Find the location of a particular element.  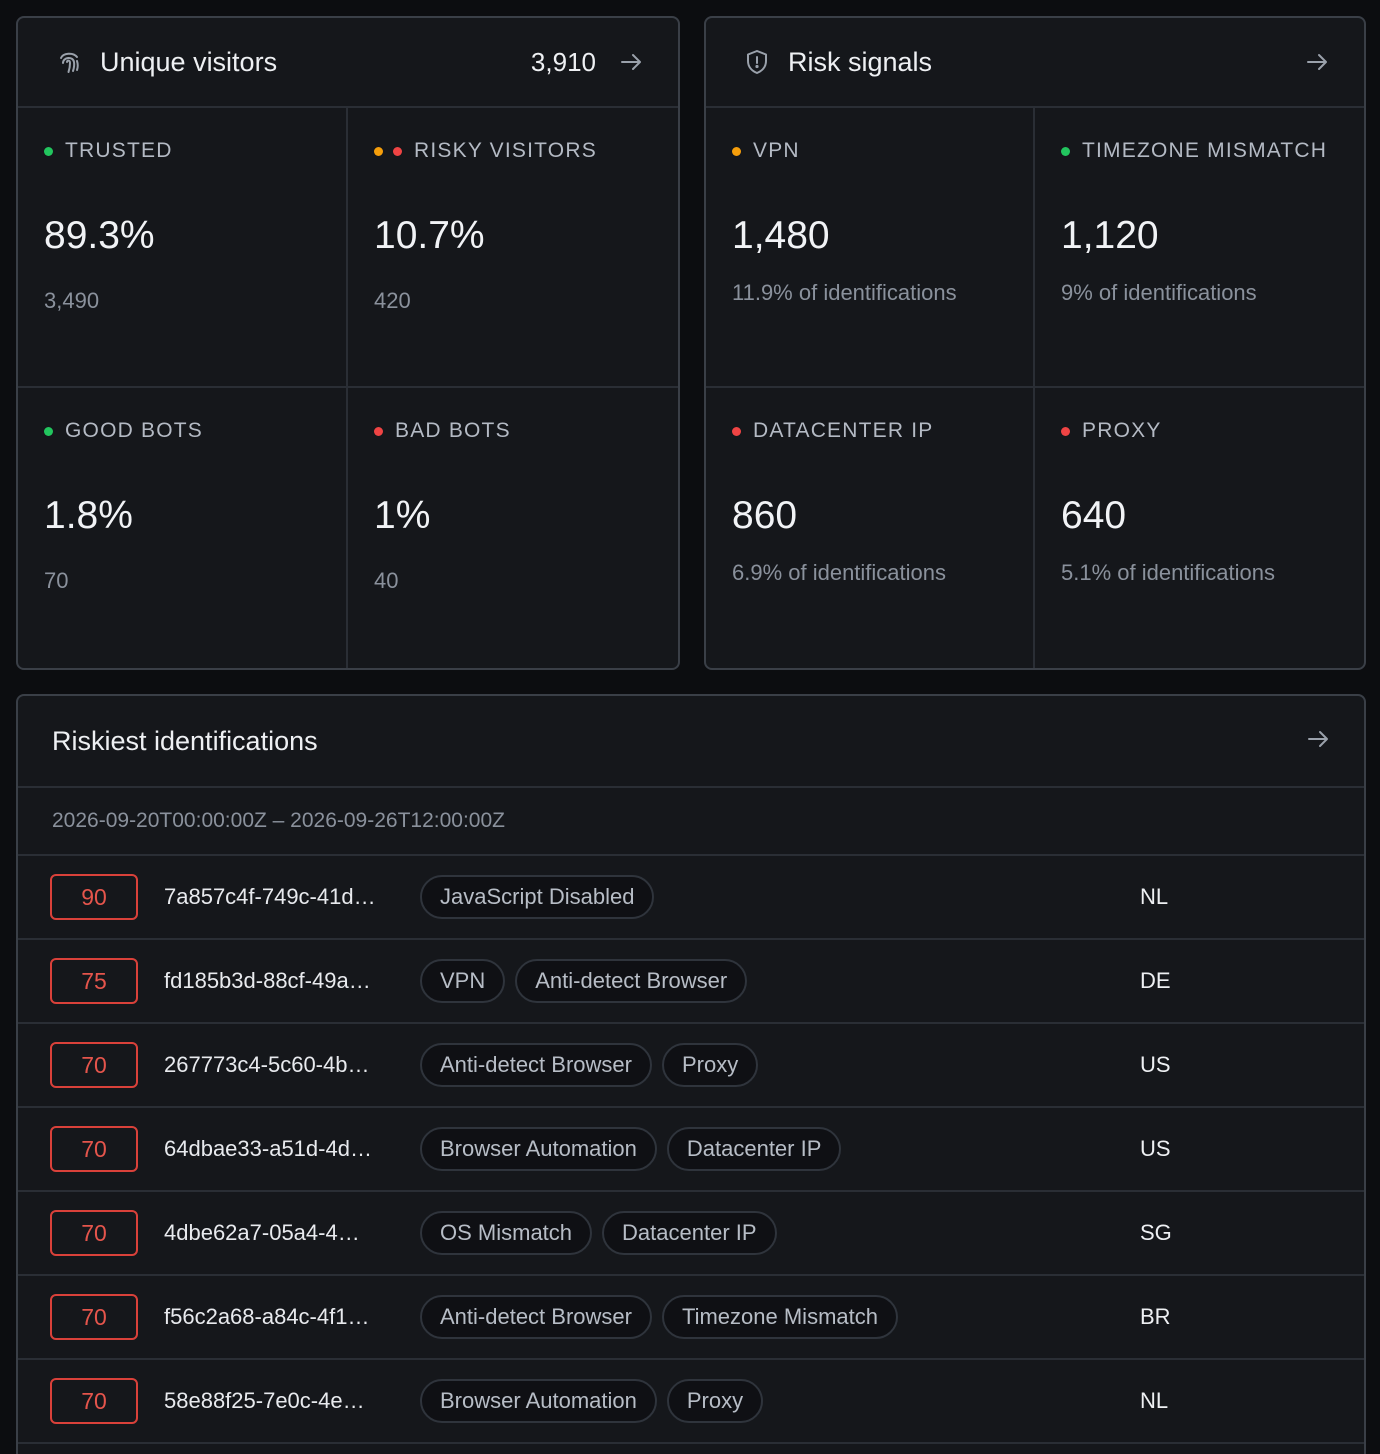

stat-label: BAD BOTS is located at coordinates (513, 431).